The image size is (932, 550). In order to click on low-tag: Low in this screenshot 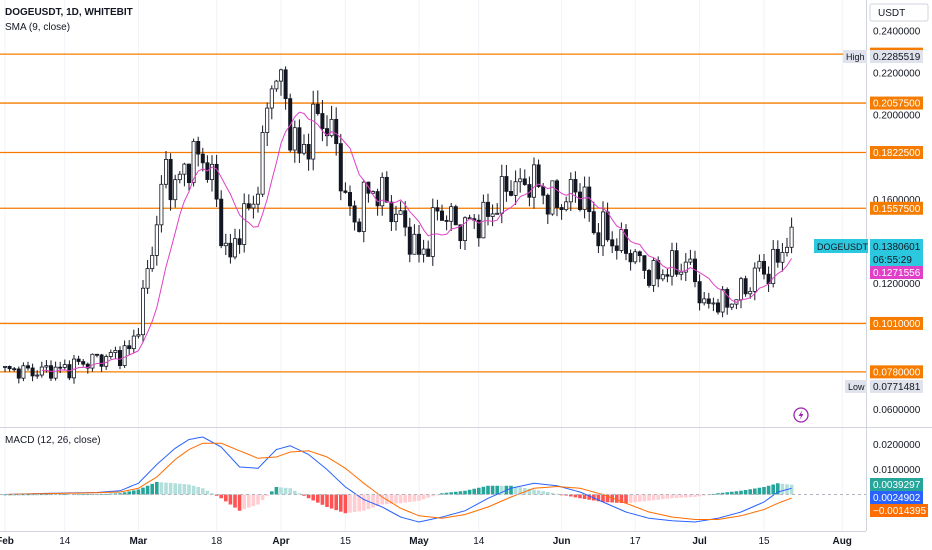, I will do `click(856, 387)`.